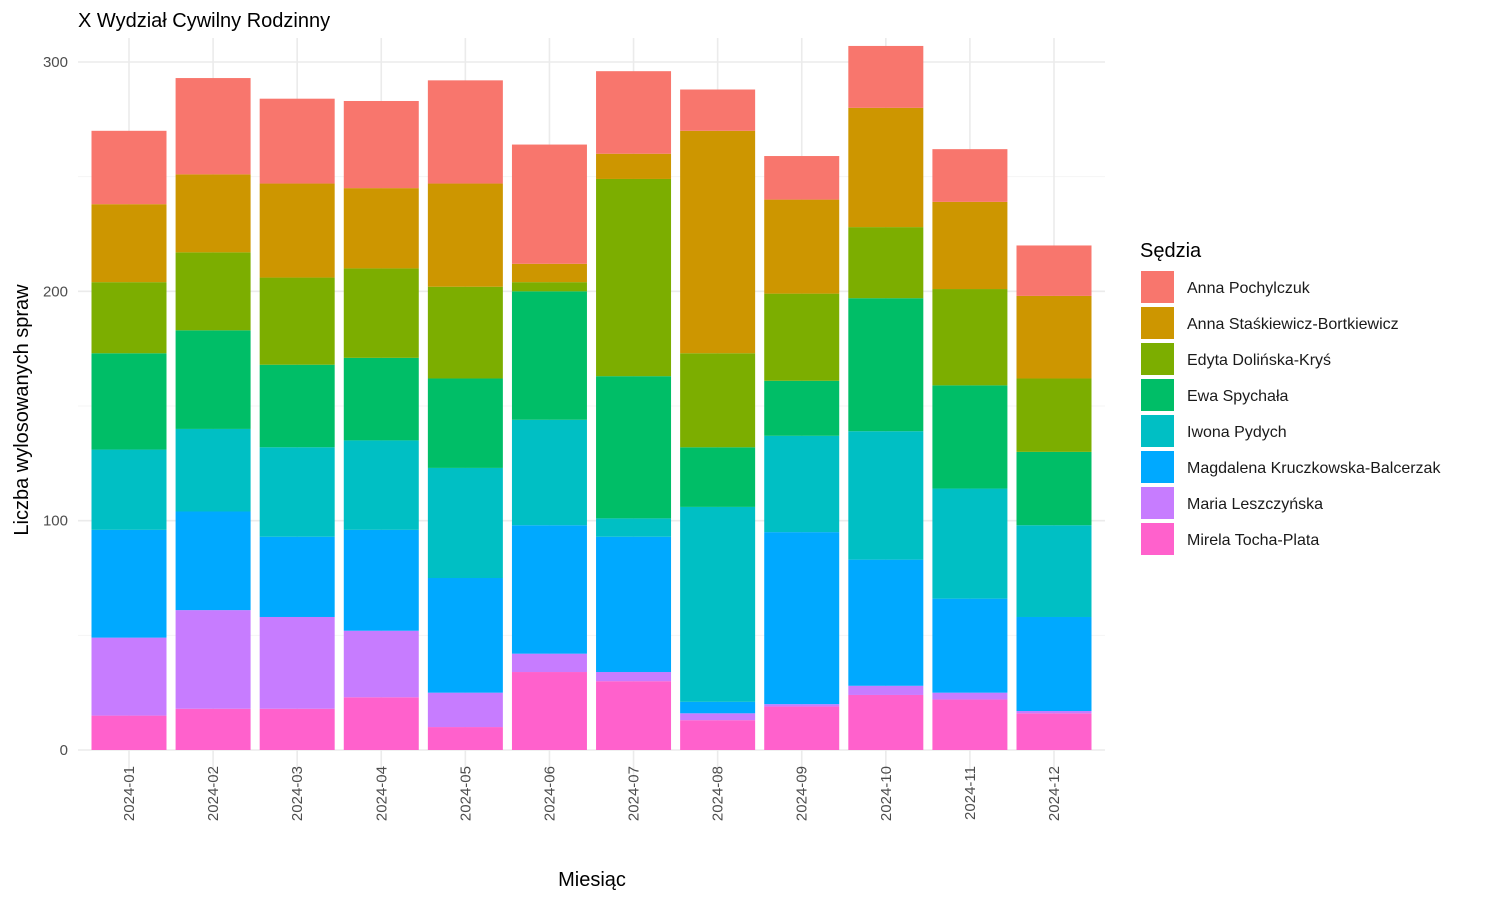  Describe the element at coordinates (1259, 360) in the screenshot. I see `legend-label: Edyta Dolińska-Kryś` at that location.